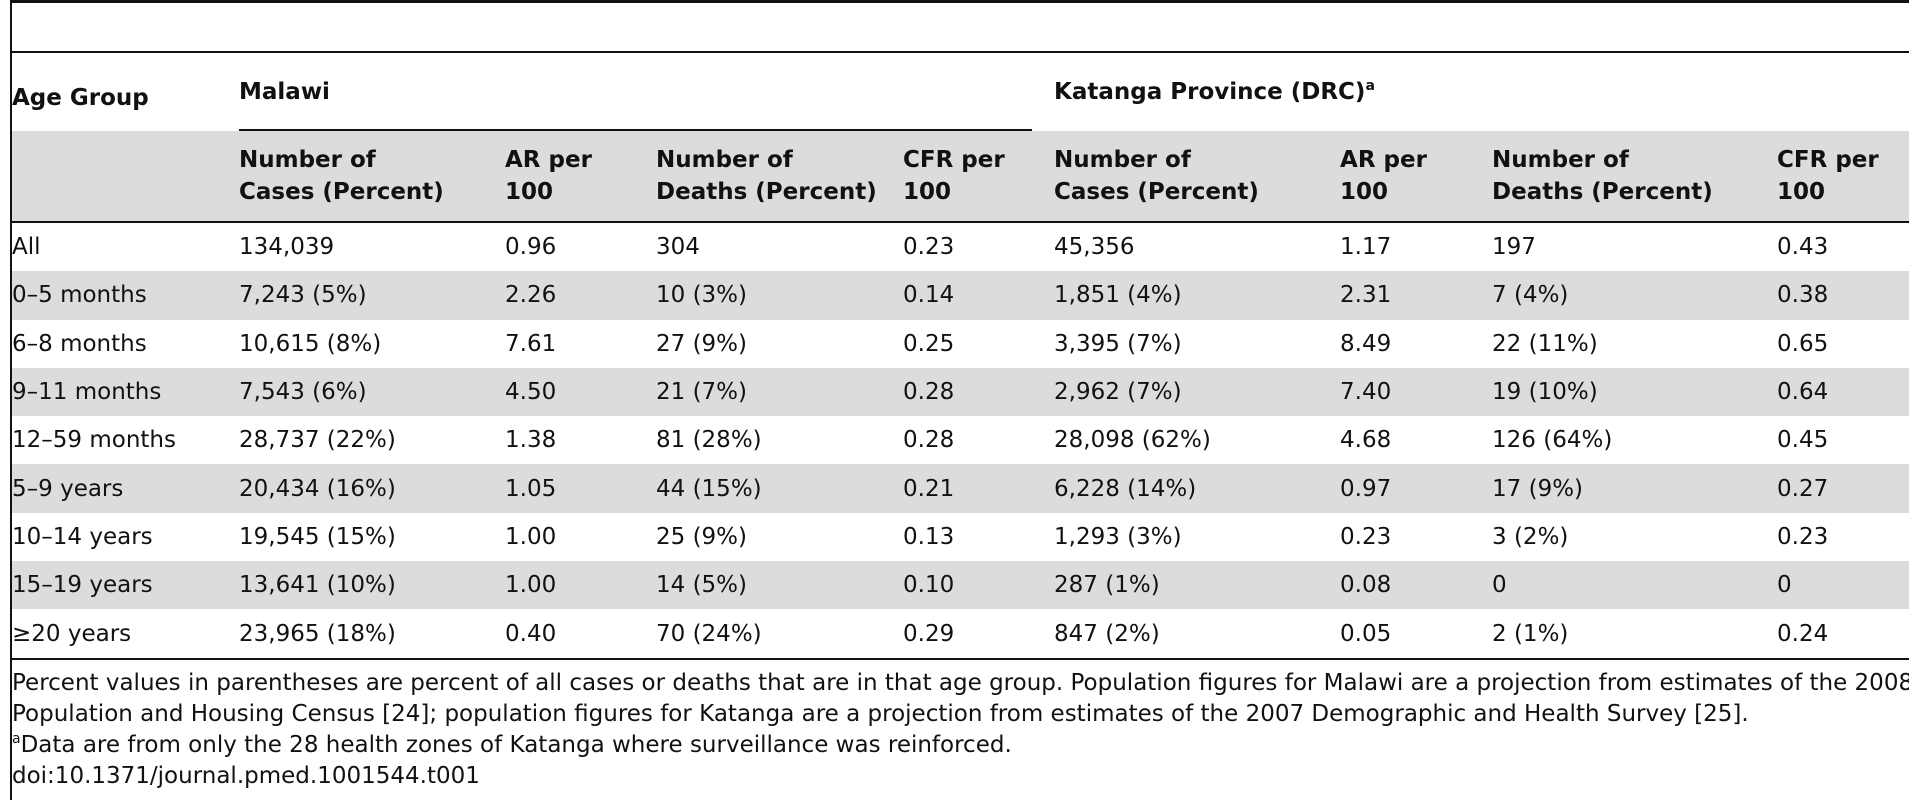 This screenshot has width=1909, height=800. I want to click on katanga-cases-cell: 28,098 (62%), so click(1132, 440).